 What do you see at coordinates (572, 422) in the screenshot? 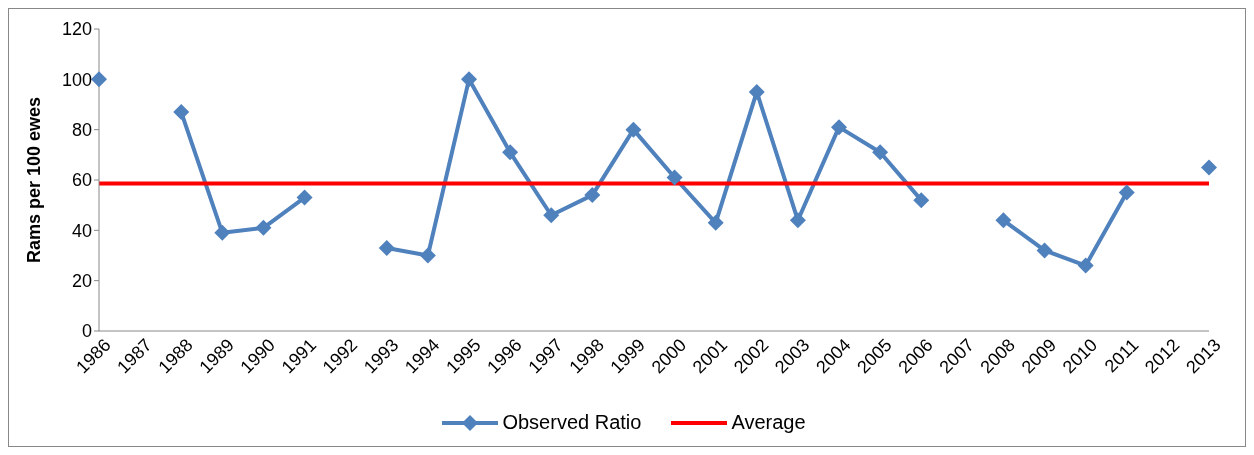
I see `legend-label: Observed Ratio` at bounding box center [572, 422].